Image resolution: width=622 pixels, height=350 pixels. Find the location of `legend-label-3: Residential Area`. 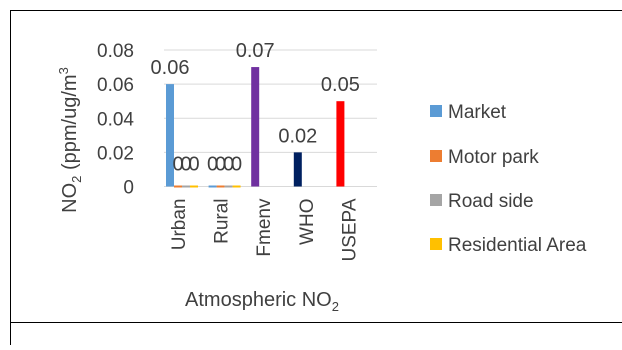

legend-label-3: Residential Area is located at coordinates (517, 245).